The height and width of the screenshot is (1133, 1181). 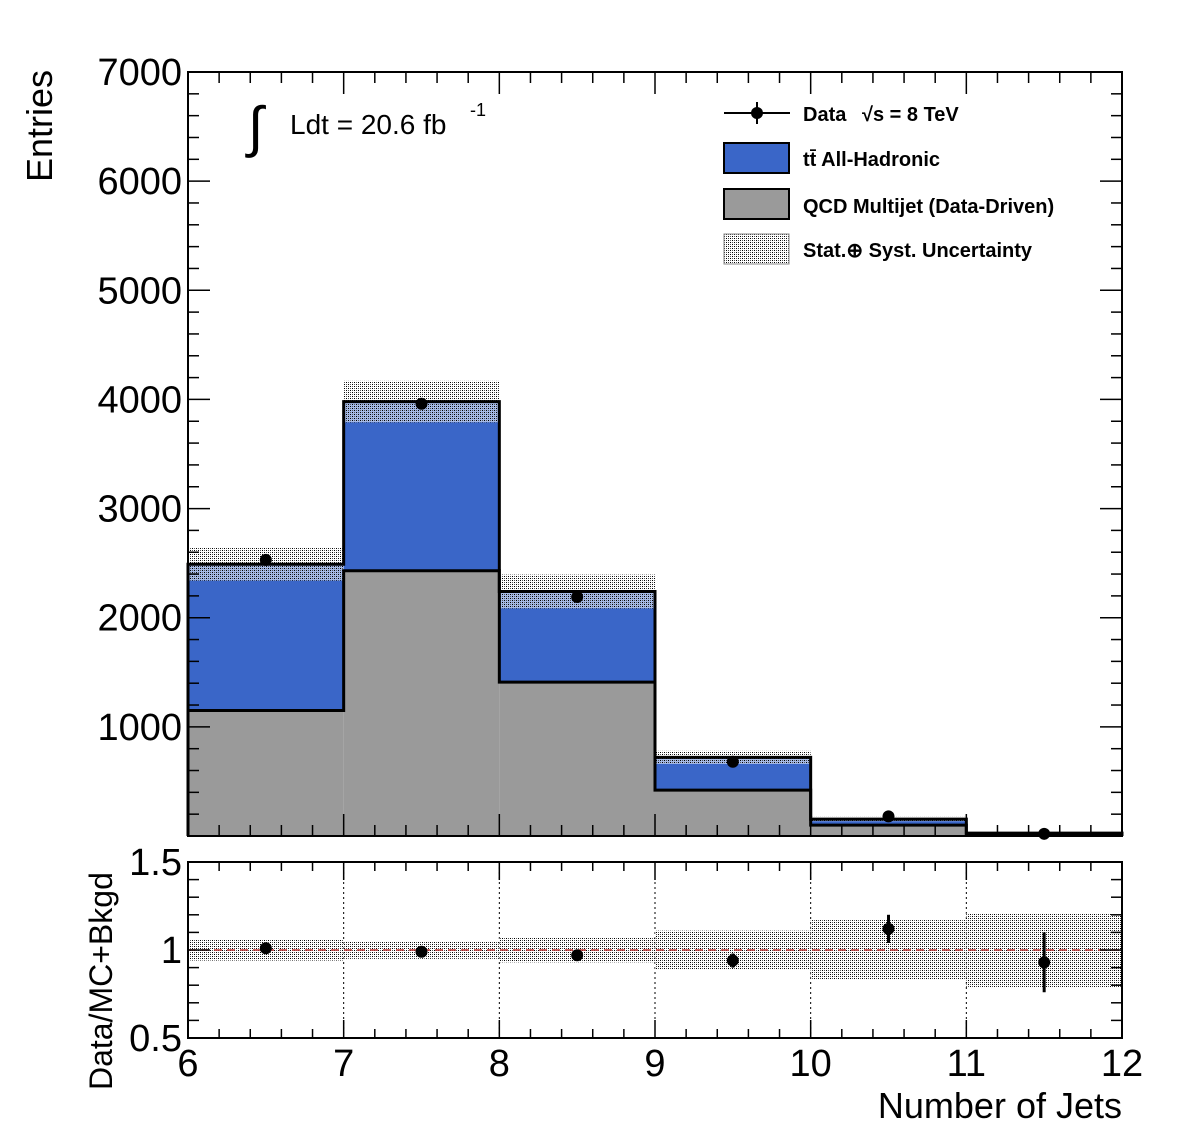 I want to click on ratio-y-tick-label: 1.5, so click(x=155, y=863).